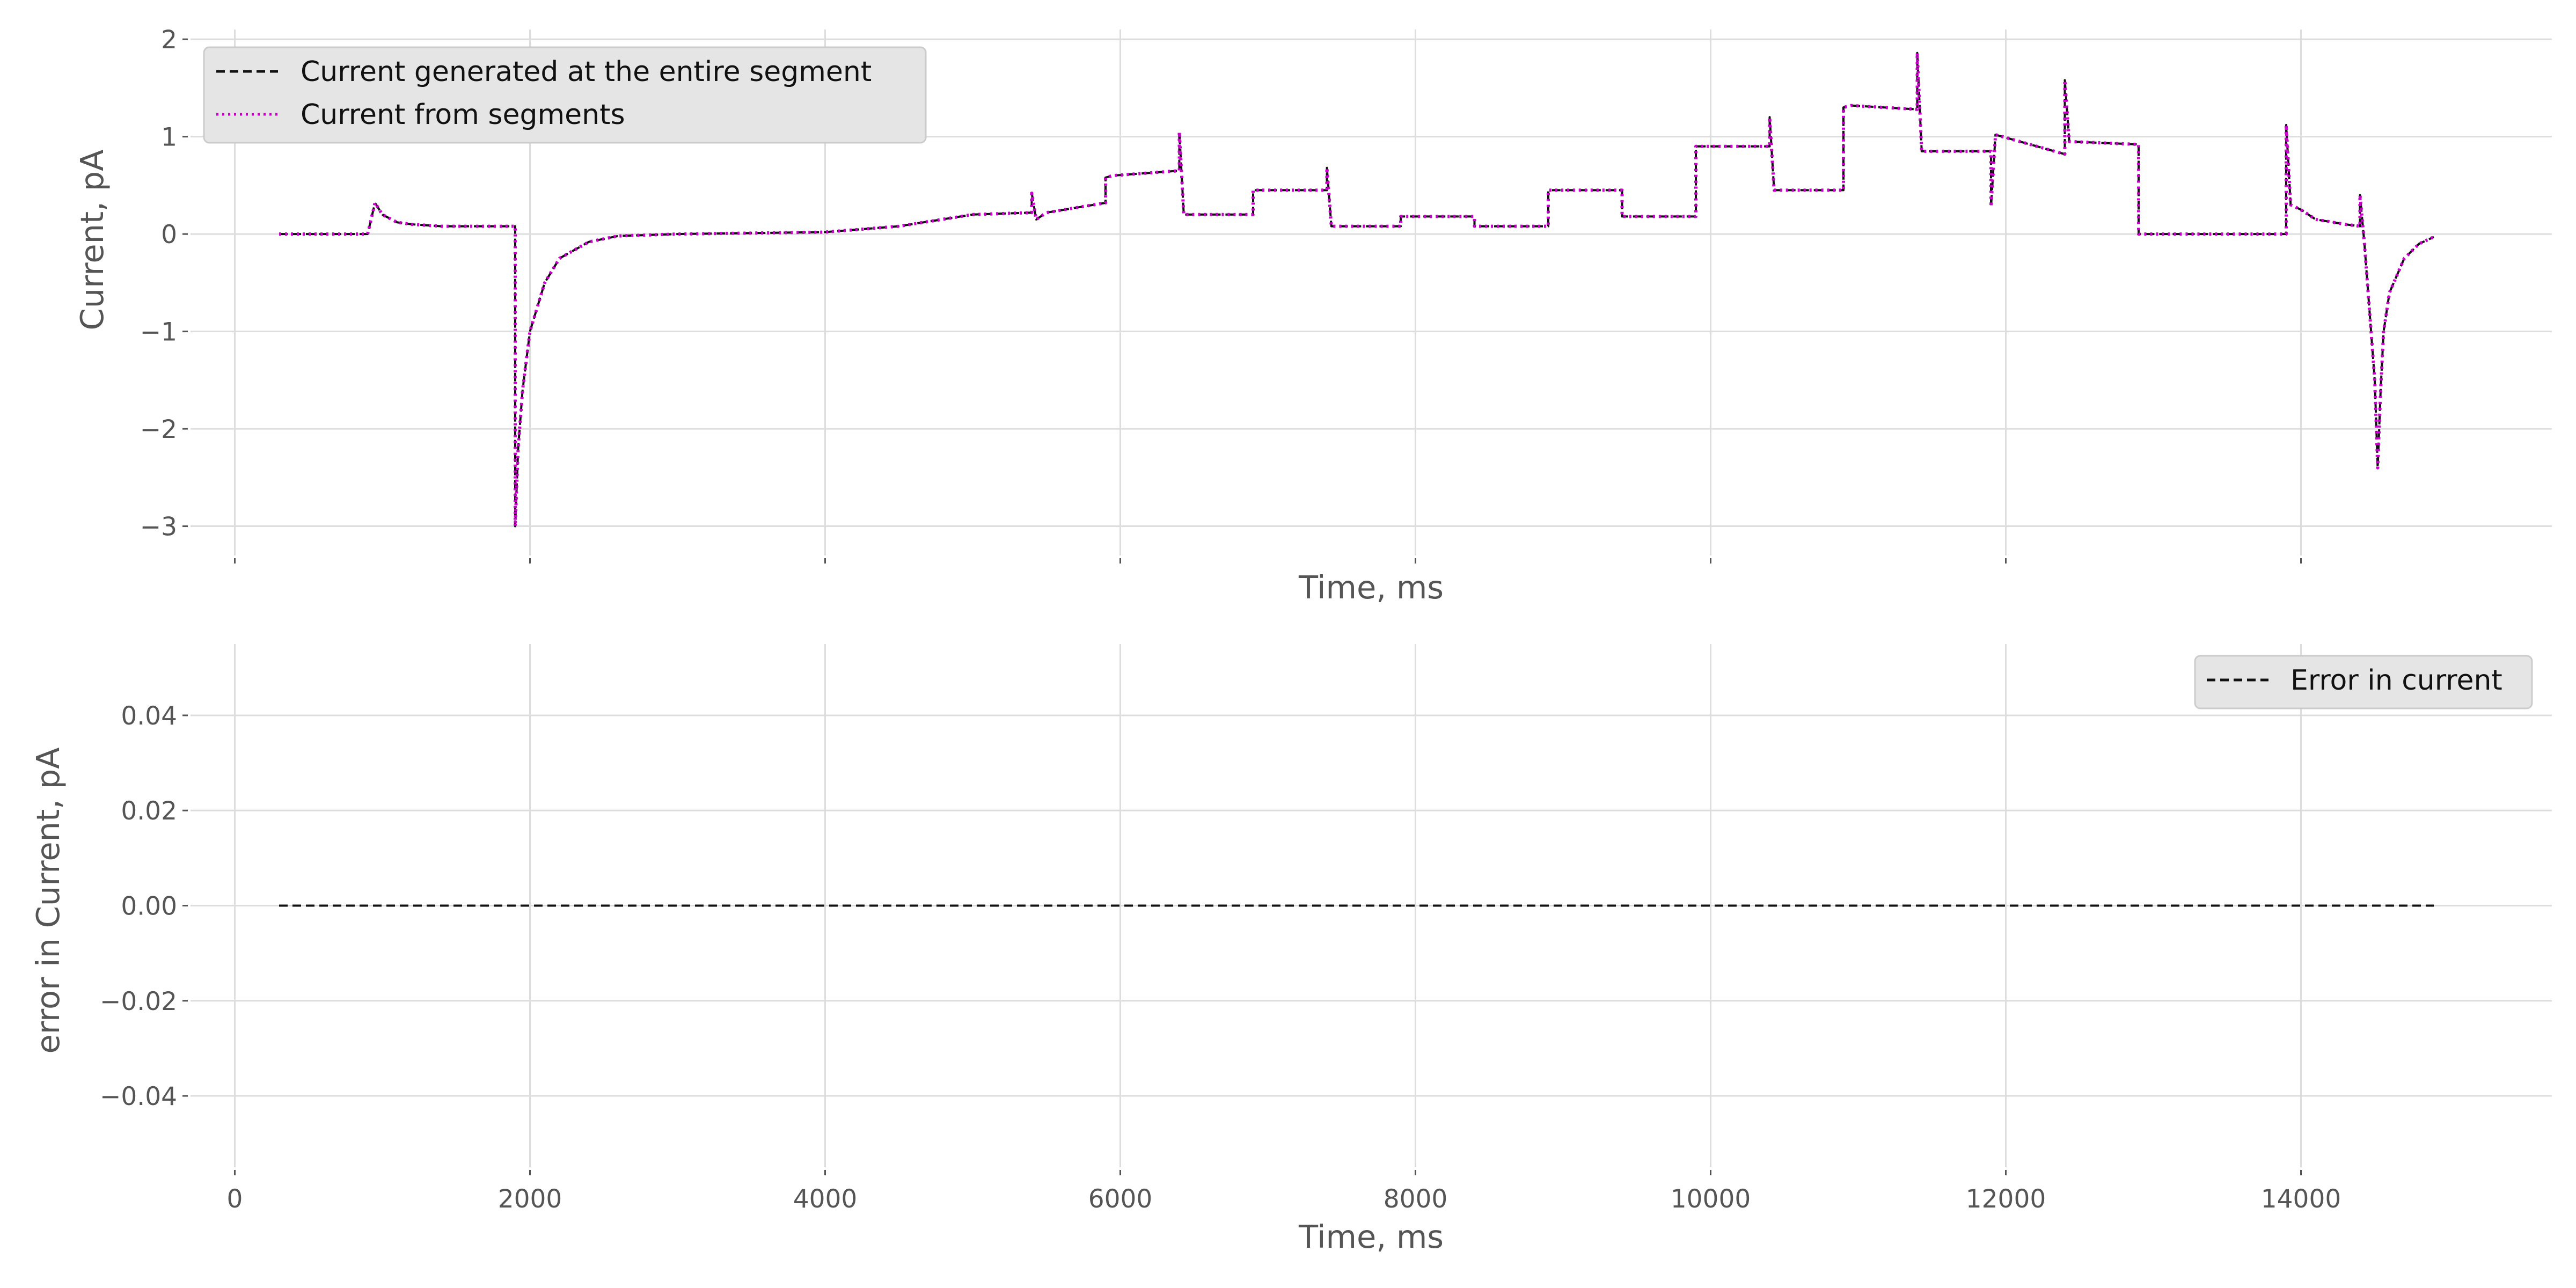 This screenshot has height=1288, width=2576. What do you see at coordinates (138, 1096) in the screenshot?
I see `error-y-tick-label: −0.04` at bounding box center [138, 1096].